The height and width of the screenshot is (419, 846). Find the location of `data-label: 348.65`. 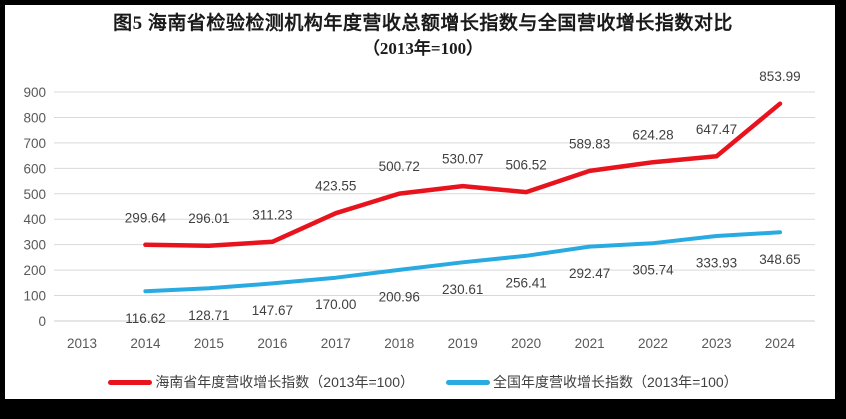

data-label: 348.65 is located at coordinates (779, 259).